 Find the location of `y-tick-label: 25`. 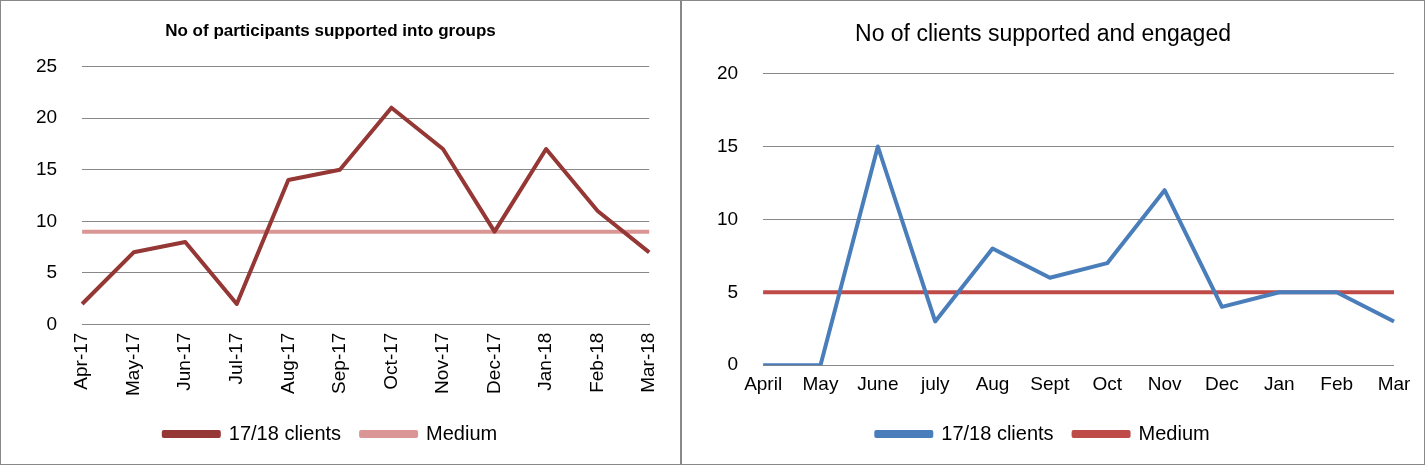

y-tick-label: 25 is located at coordinates (46, 65).